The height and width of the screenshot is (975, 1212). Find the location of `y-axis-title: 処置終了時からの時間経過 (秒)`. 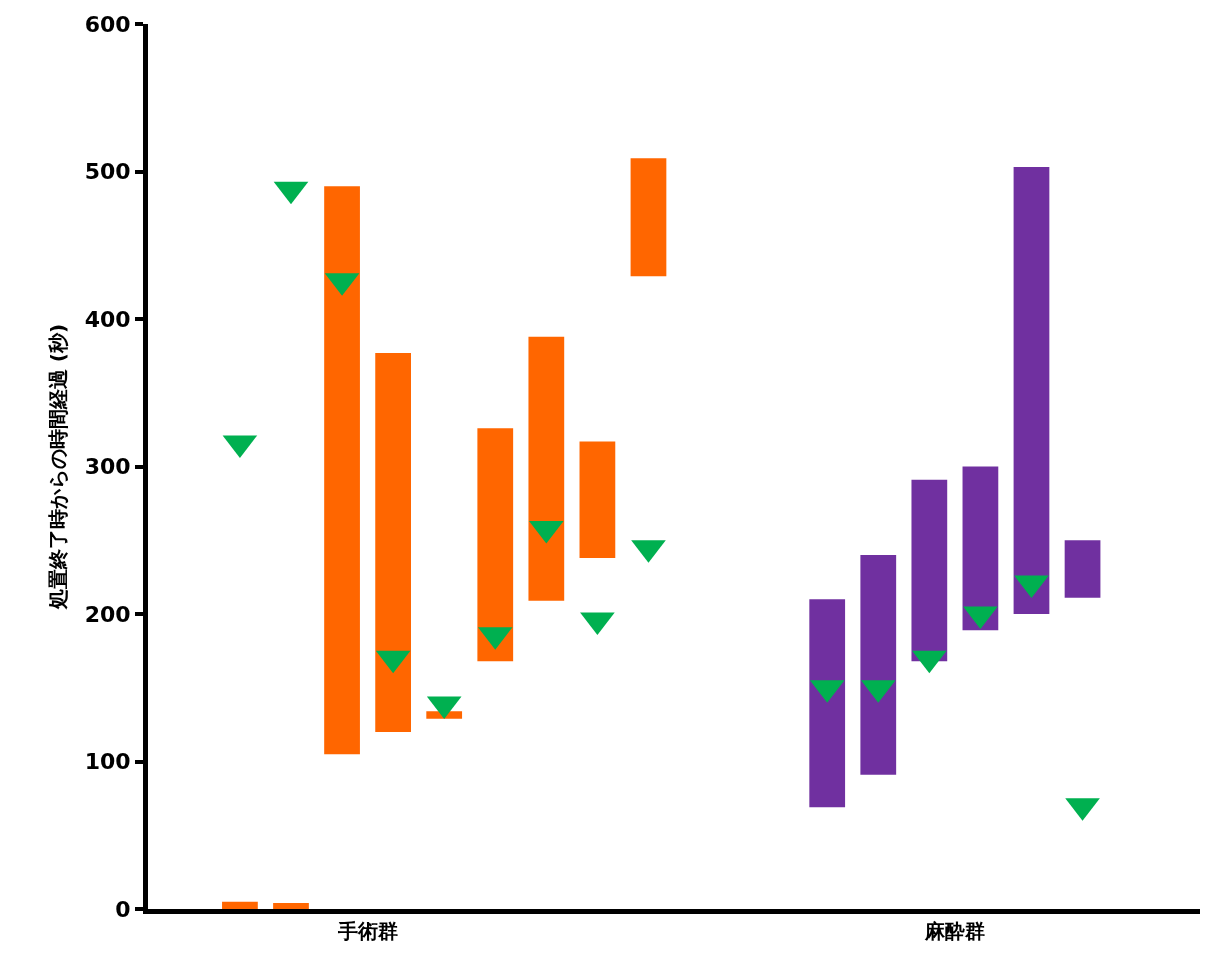

y-axis-title: 処置終了時からの時間経過 (秒) is located at coordinates (58, 467).